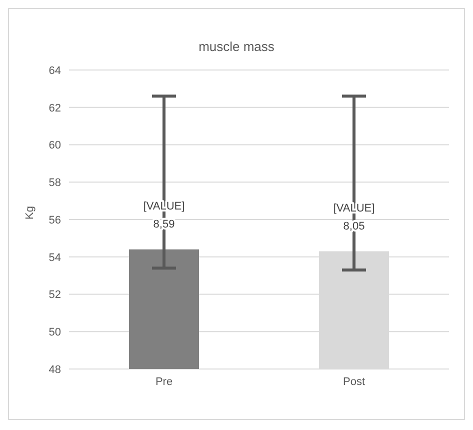 This screenshot has height=430, width=473. What do you see at coordinates (54, 332) in the screenshot?
I see `y-tick-label: 50` at bounding box center [54, 332].